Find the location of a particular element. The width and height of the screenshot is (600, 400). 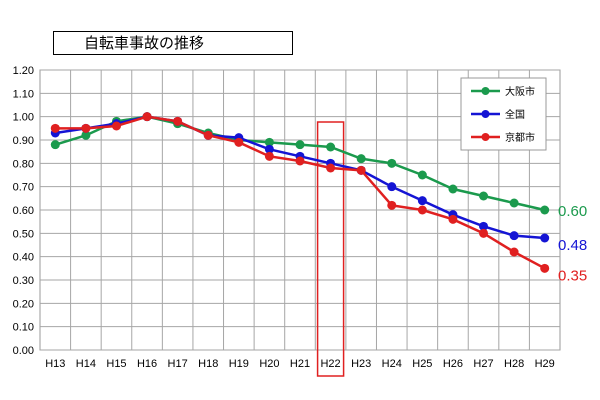

y-tick-label: 0.20 is located at coordinates (23, 304).